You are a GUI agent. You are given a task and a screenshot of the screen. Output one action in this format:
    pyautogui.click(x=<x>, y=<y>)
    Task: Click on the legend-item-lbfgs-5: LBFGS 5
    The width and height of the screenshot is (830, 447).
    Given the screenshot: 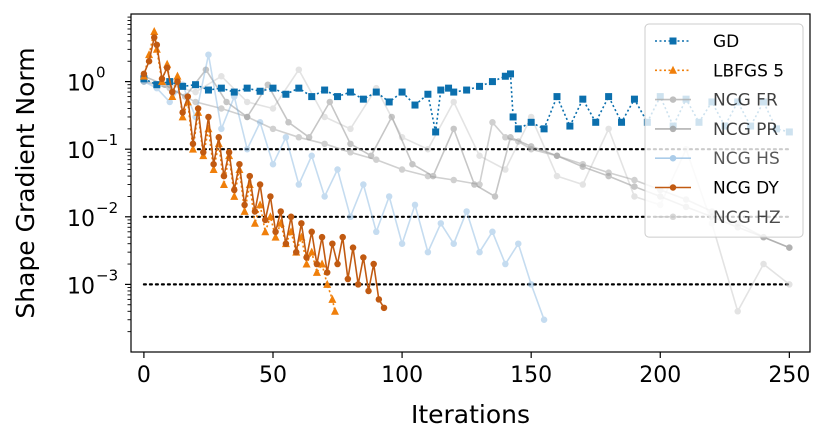 What is the action you would take?
    pyautogui.click(x=719, y=71)
    